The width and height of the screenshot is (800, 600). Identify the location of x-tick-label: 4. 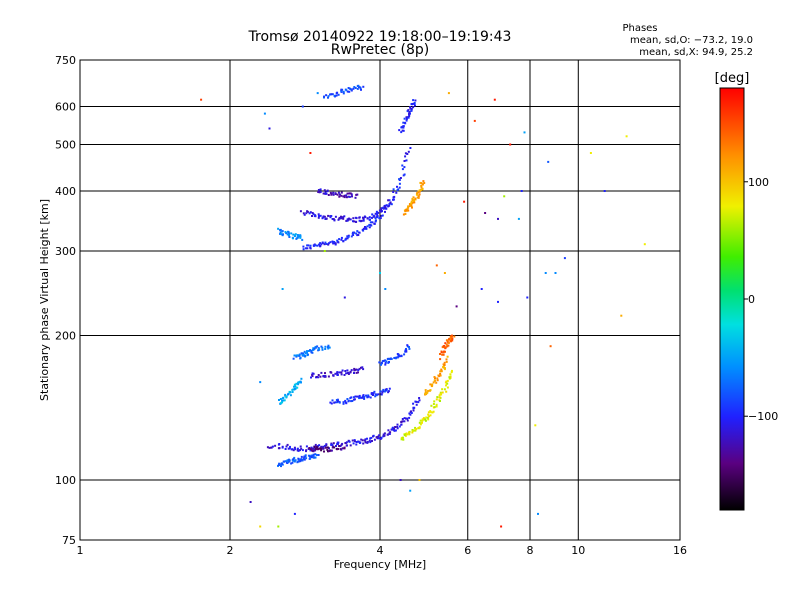
(380, 550).